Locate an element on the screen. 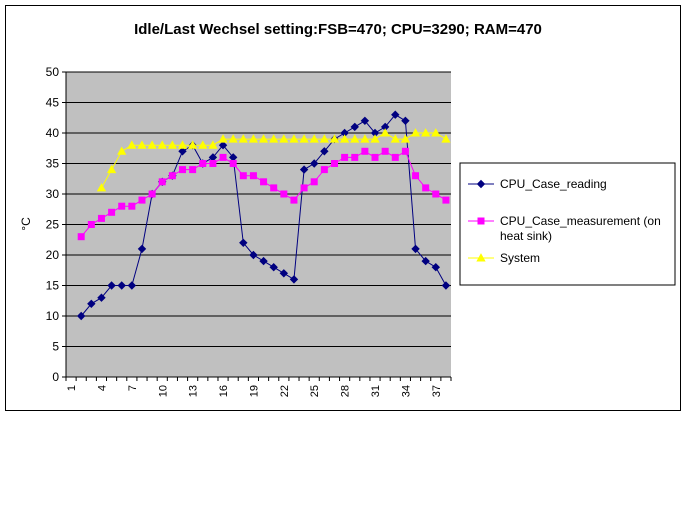 The height and width of the screenshot is (525, 700). x-tick-label: 19 is located at coordinates (254, 391).